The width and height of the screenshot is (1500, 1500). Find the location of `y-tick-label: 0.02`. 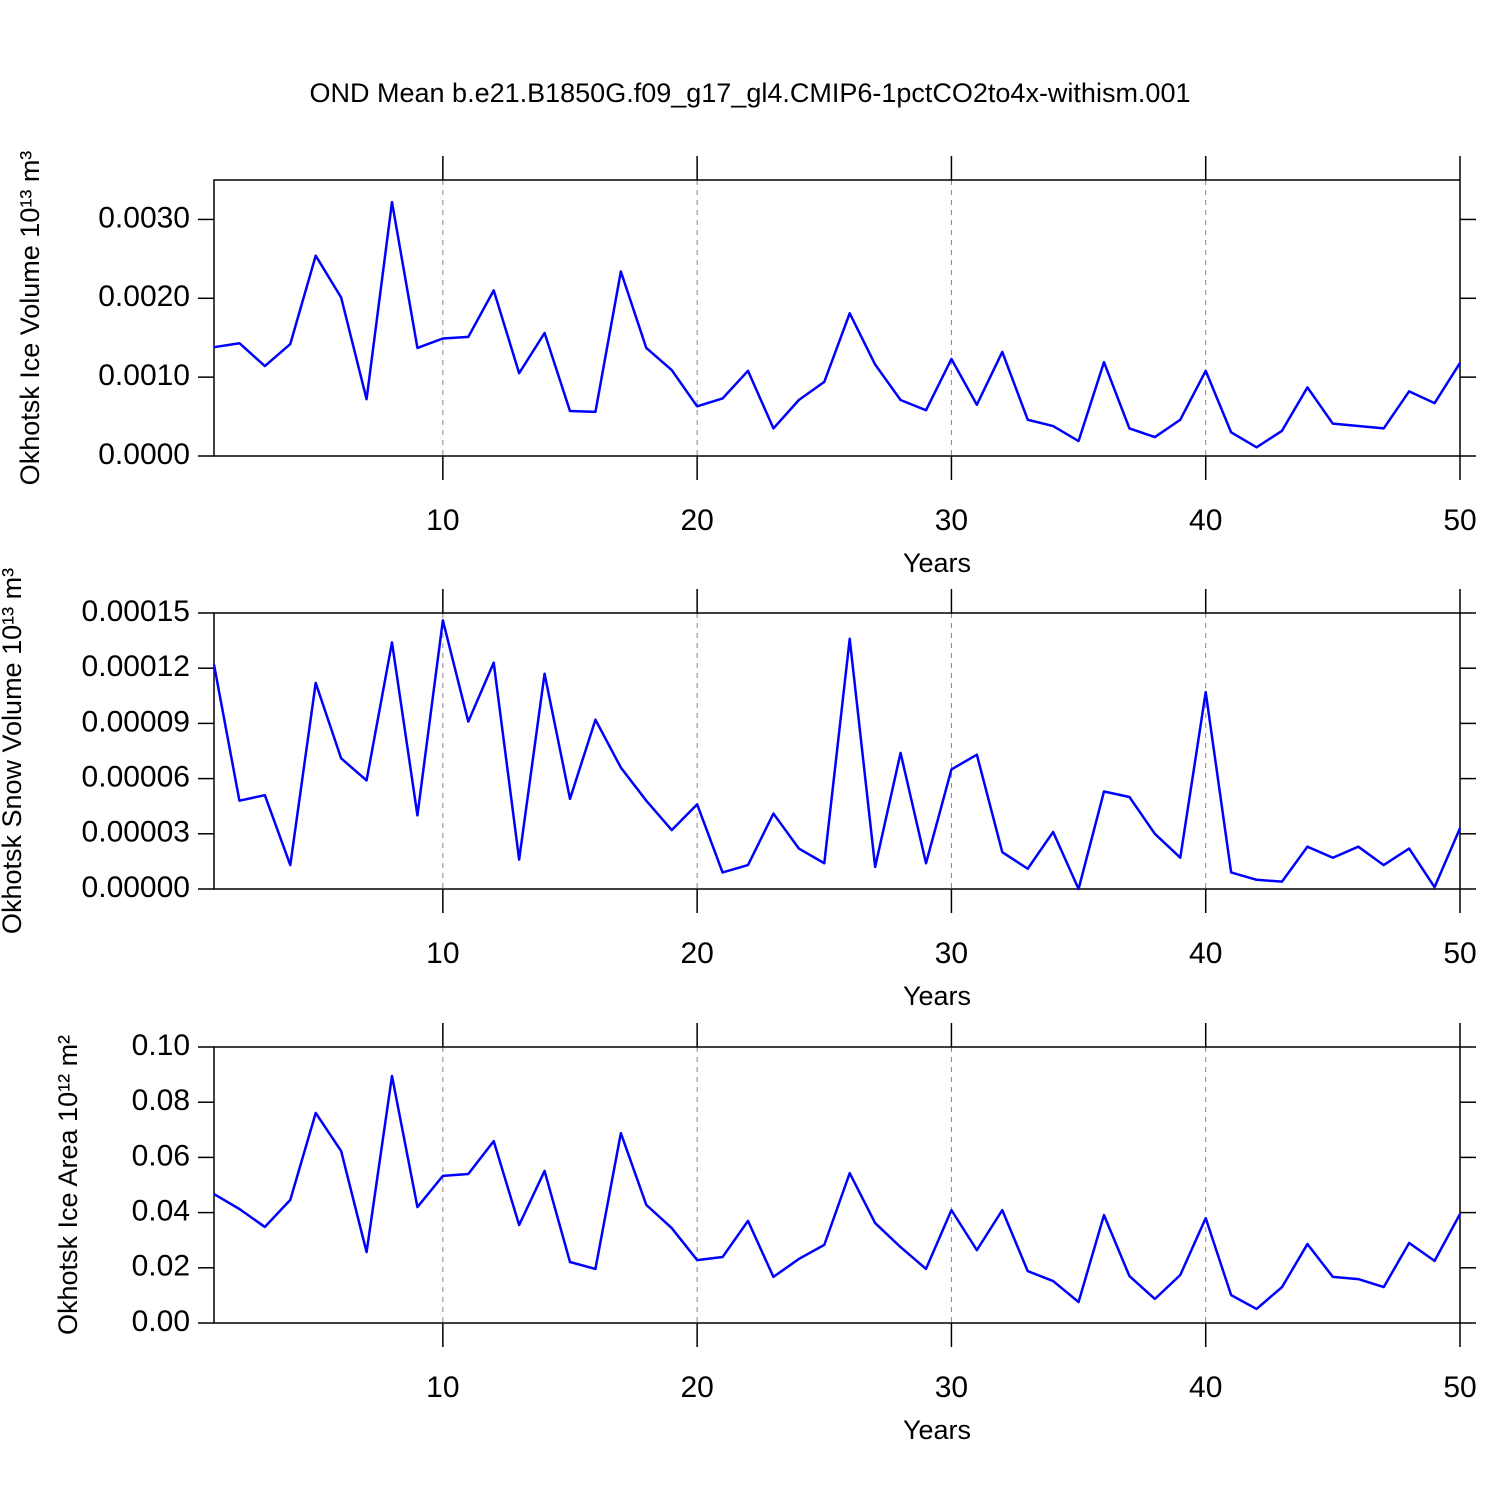

y-tick-label: 0.02 is located at coordinates (161, 1266).